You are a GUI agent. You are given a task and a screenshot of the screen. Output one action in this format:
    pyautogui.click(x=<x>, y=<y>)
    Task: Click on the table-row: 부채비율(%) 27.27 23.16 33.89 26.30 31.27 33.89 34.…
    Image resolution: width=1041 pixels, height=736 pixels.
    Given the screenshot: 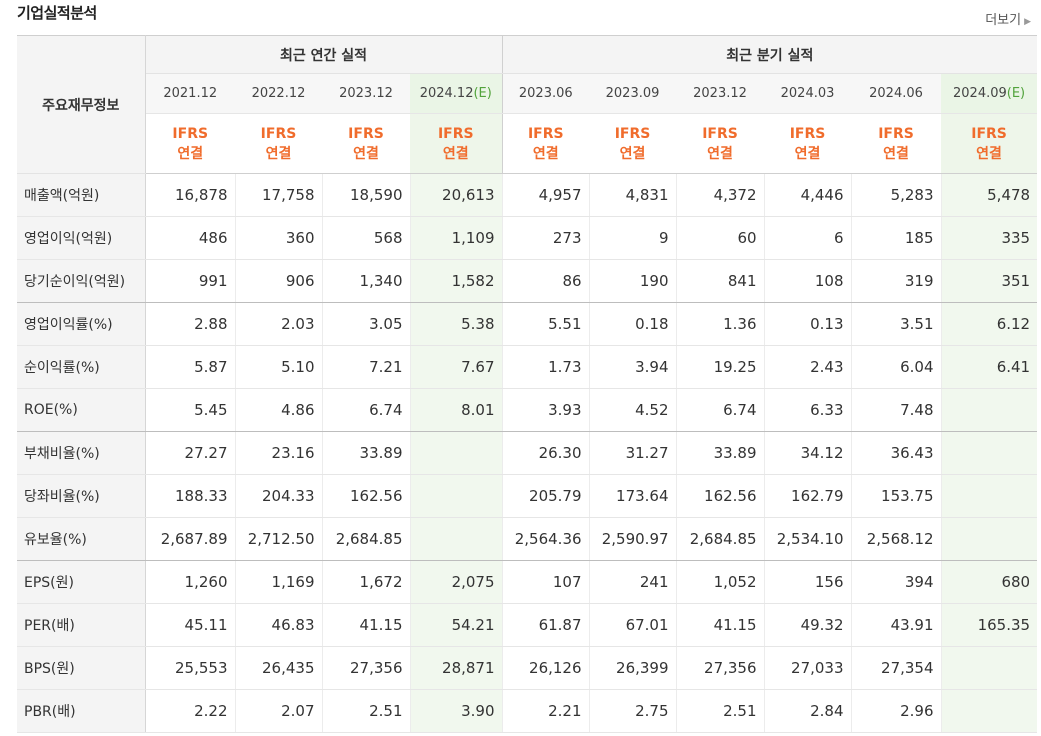 What is the action you would take?
    pyautogui.click(x=527, y=453)
    